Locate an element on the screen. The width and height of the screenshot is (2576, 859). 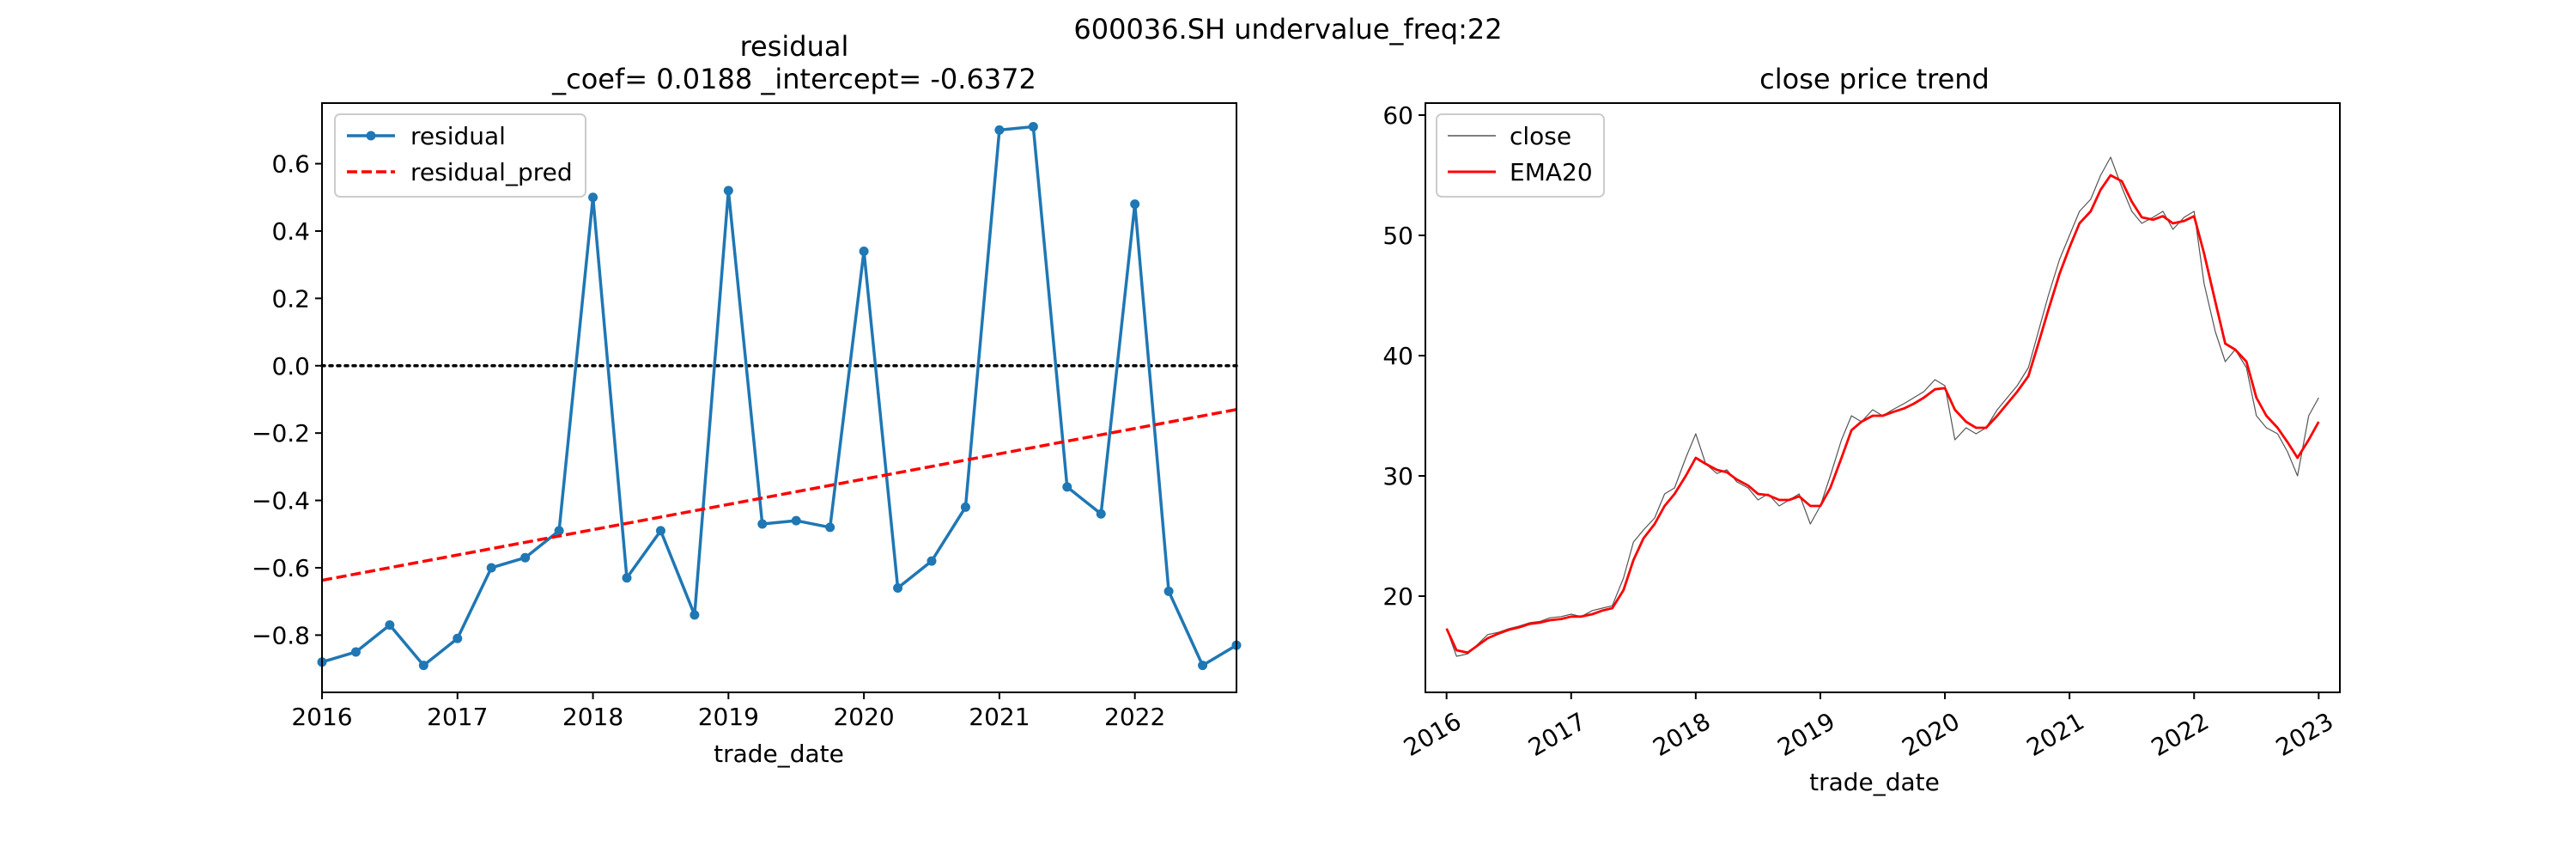
residual-y-tick-label: 0.6 is located at coordinates (291, 165).